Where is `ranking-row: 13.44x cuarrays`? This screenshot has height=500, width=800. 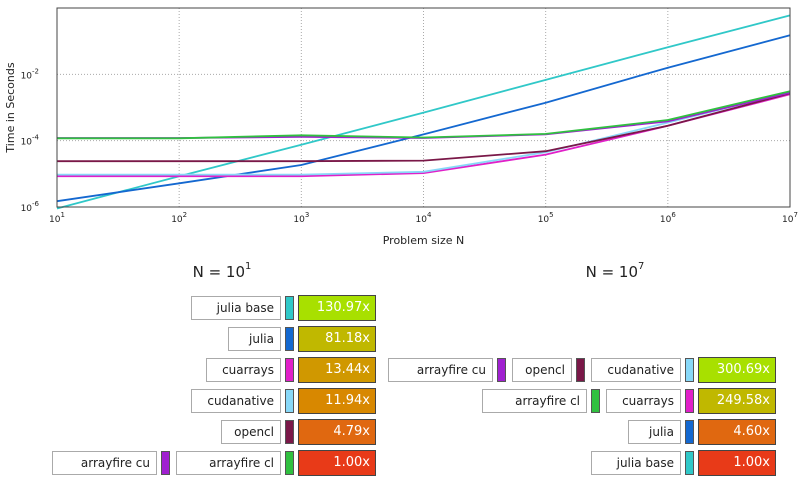 ranking-row: 13.44x cuarrays is located at coordinates (400, 370).